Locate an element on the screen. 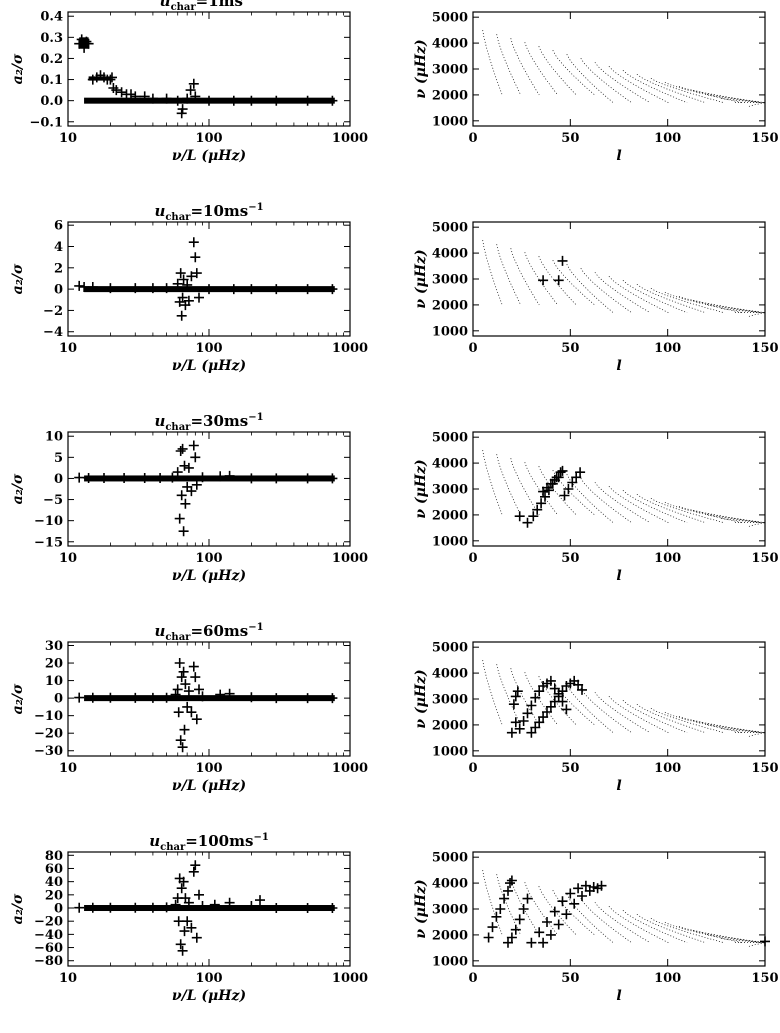  y-tick-label: 6 is located at coordinates (58, 226).